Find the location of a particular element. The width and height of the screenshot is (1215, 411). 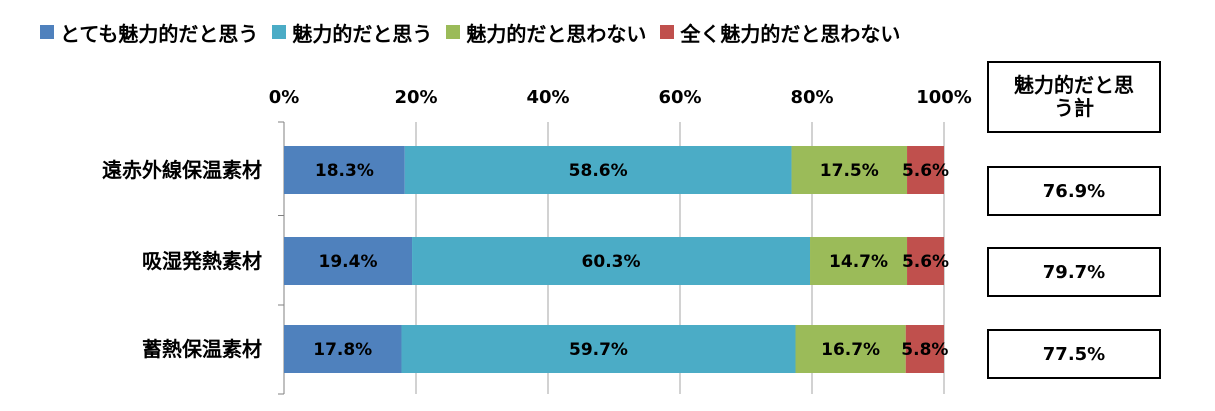

data-label-3-1: 17.8% is located at coordinates (342, 350).